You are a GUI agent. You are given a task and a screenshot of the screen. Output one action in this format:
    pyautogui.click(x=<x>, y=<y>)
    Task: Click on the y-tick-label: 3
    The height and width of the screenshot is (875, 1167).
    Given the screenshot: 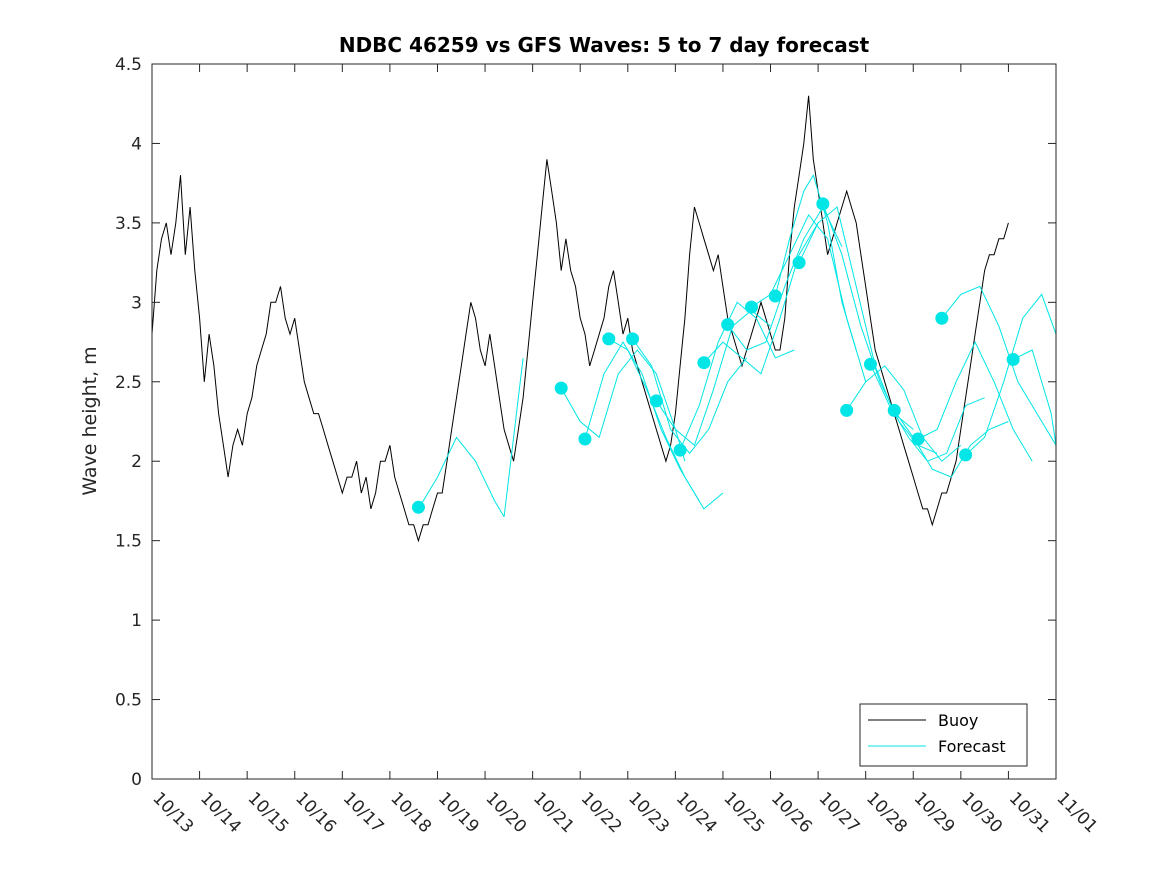 What is the action you would take?
    pyautogui.click(x=136, y=303)
    